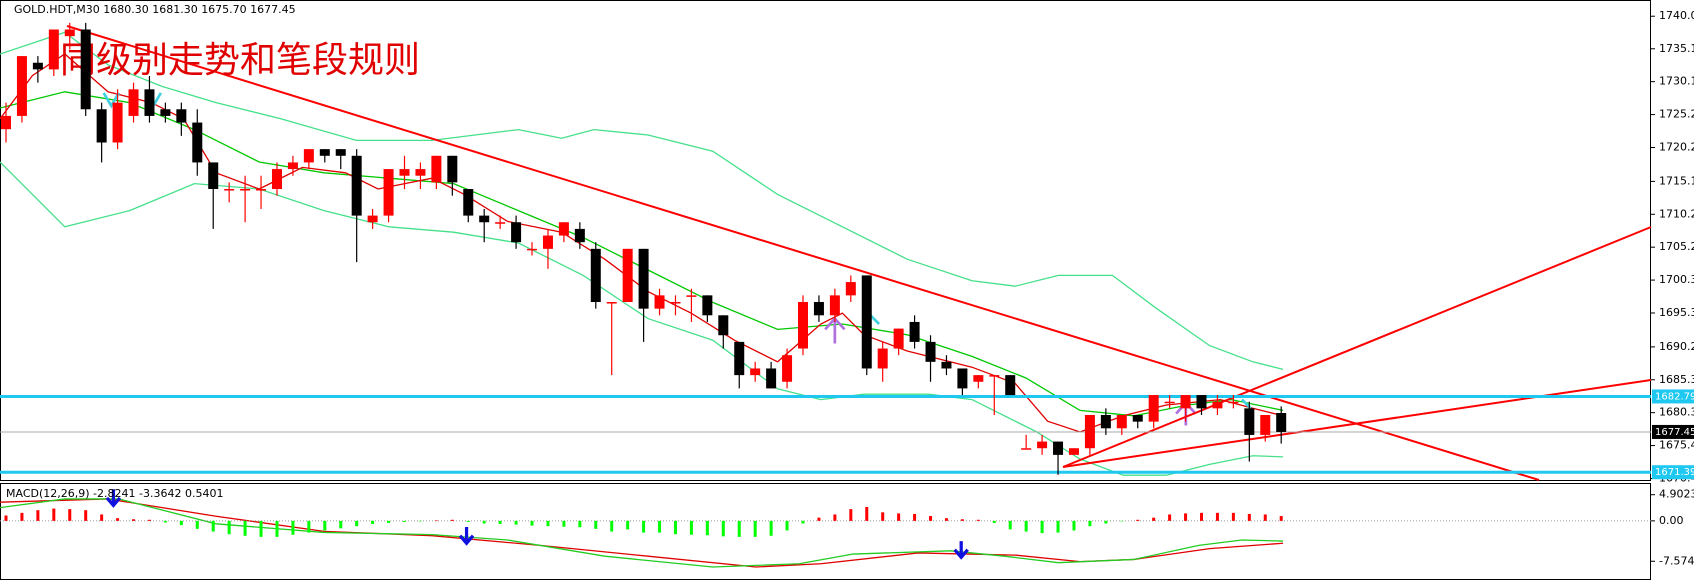  Describe the element at coordinates (1676, 114) in the screenshot. I see `y-tick-label: 1725.20` at that location.